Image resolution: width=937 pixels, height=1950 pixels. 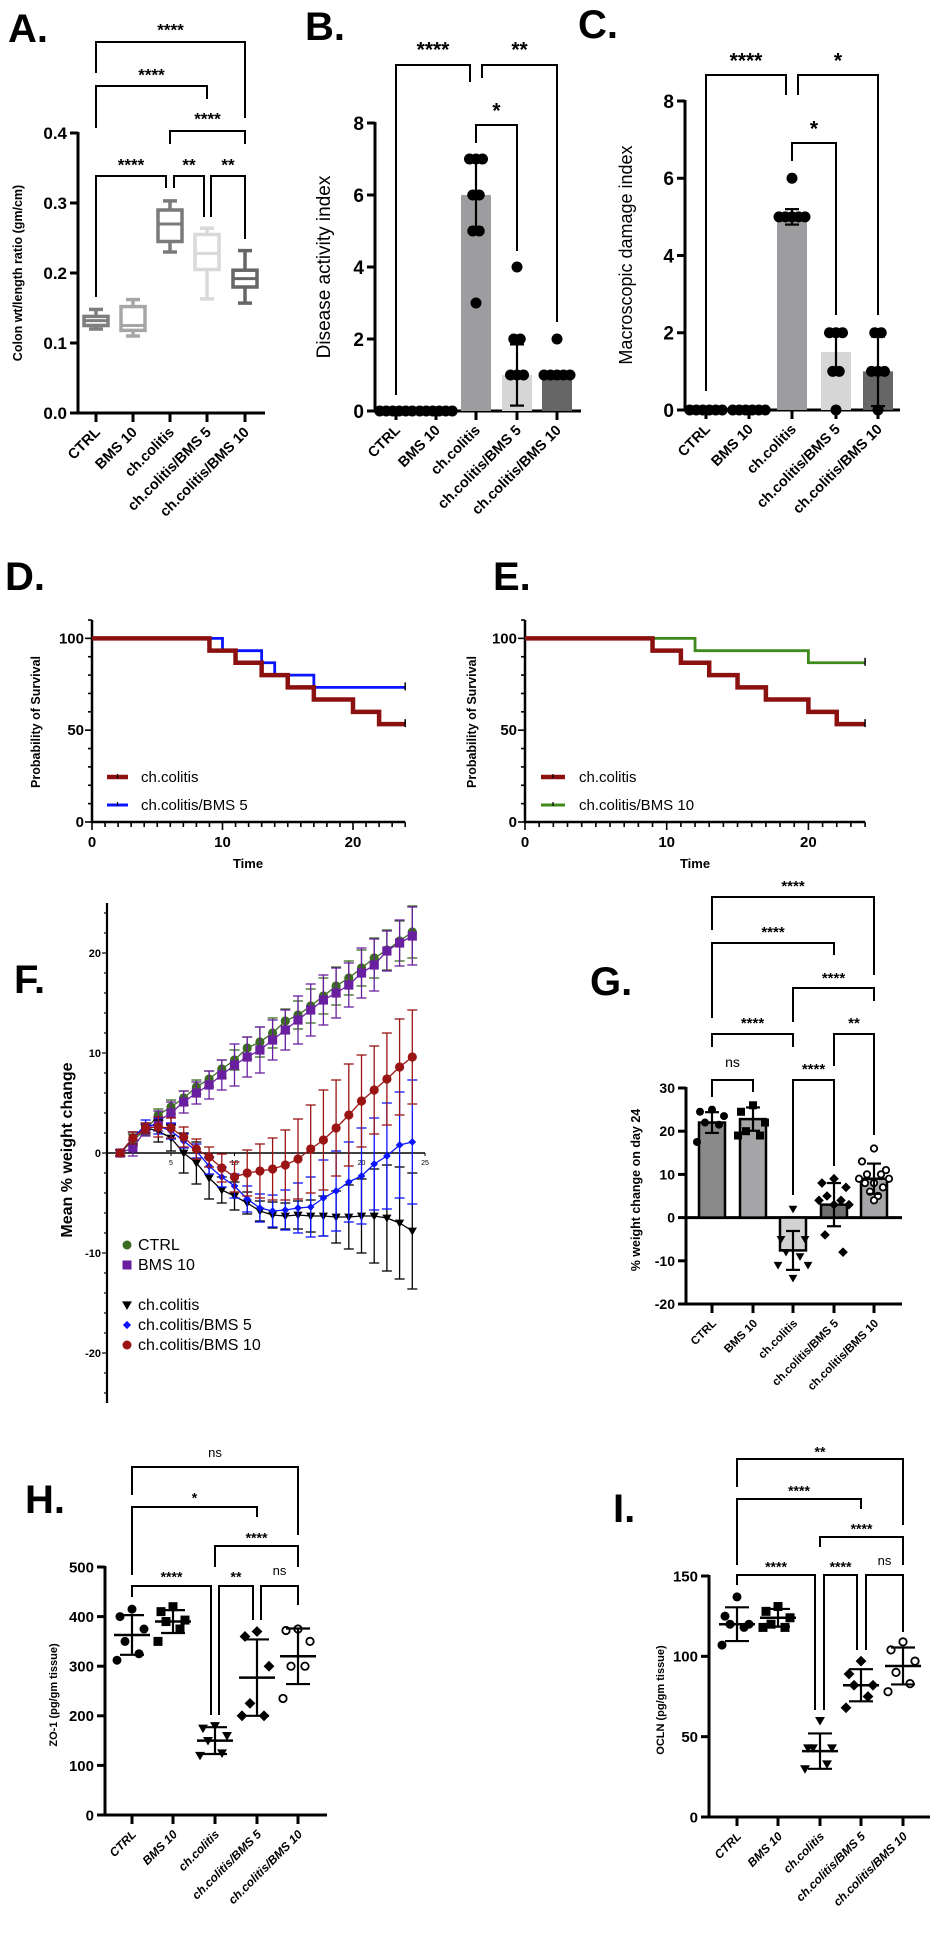 What do you see at coordinates (425, 1163) in the screenshot?
I see `x-tick-label: 25` at bounding box center [425, 1163].